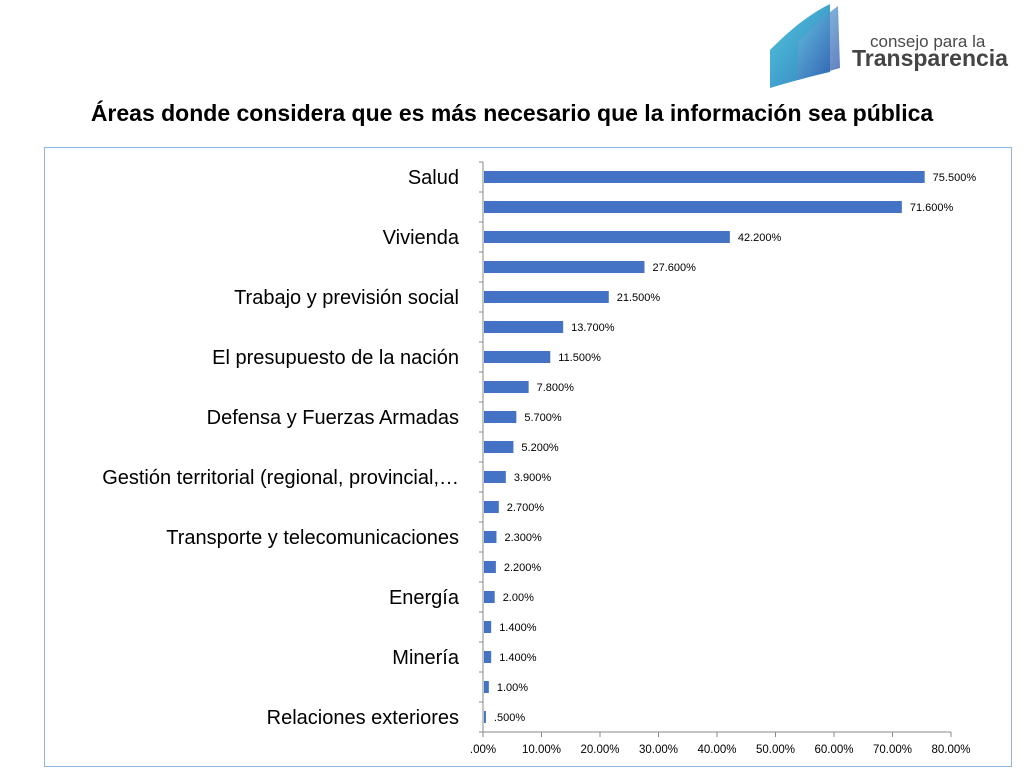 The width and height of the screenshot is (1024, 771). Describe the element at coordinates (426, 658) in the screenshot. I see `category-label: Minería` at that location.